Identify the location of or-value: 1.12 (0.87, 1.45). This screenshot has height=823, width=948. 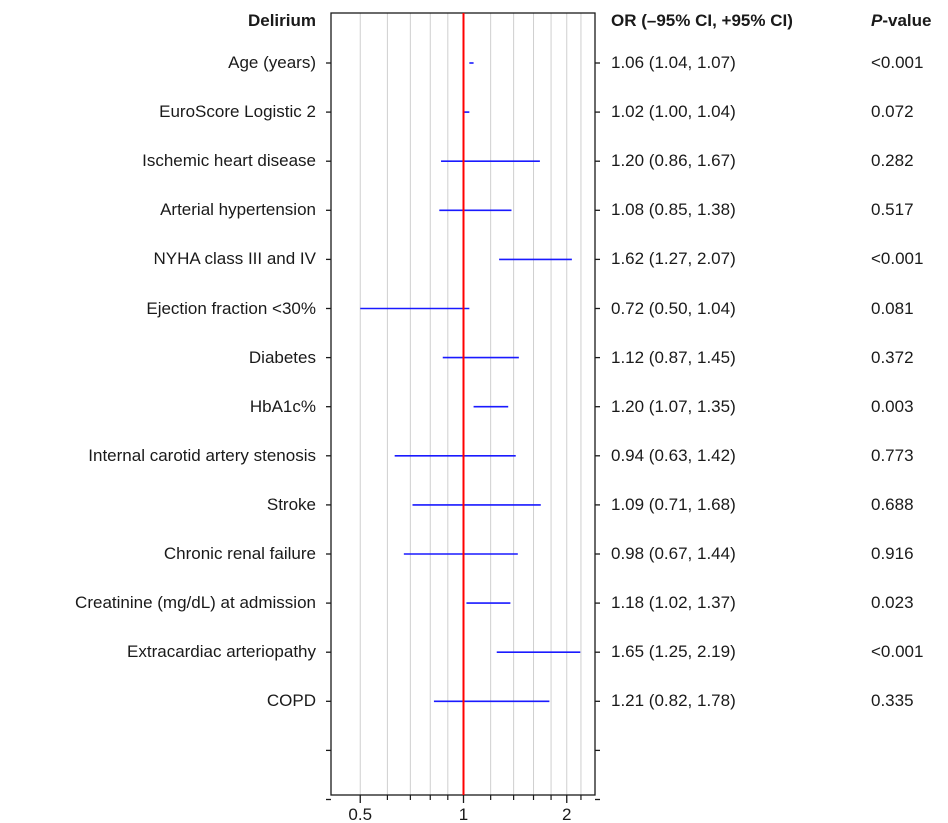
(673, 357).